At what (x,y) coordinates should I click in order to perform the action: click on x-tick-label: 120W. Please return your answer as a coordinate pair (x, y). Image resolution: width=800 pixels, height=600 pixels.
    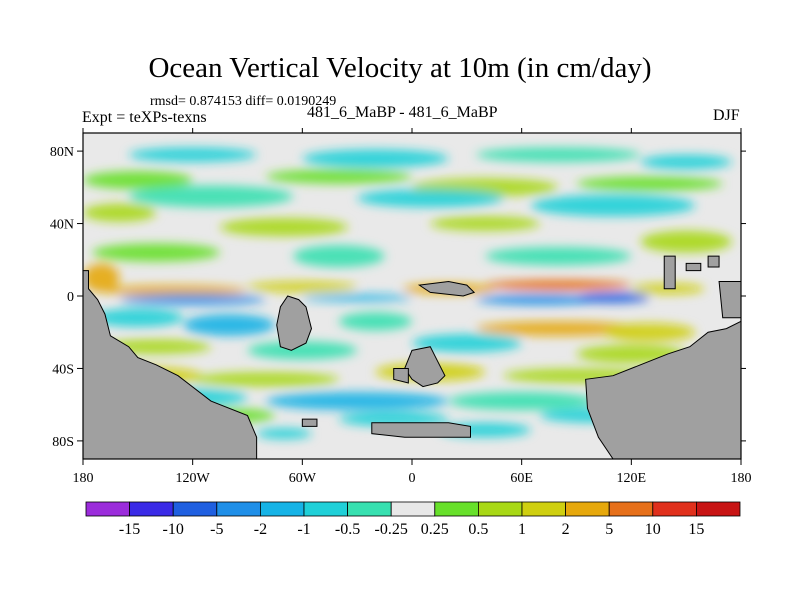
    Looking at the image, I should click on (193, 478).